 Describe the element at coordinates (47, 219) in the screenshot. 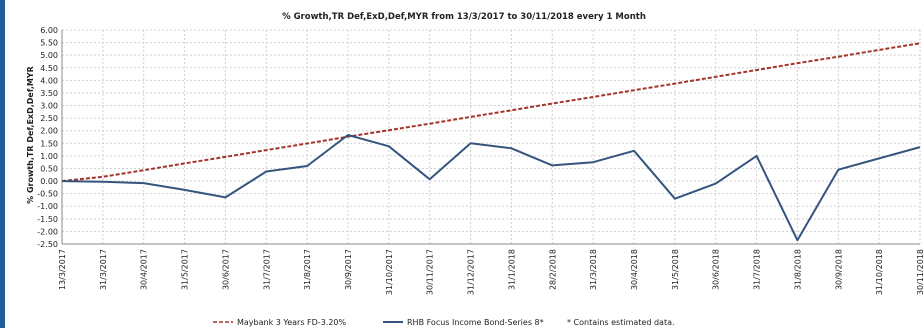

I see `y-tick-label: -1.50` at that location.